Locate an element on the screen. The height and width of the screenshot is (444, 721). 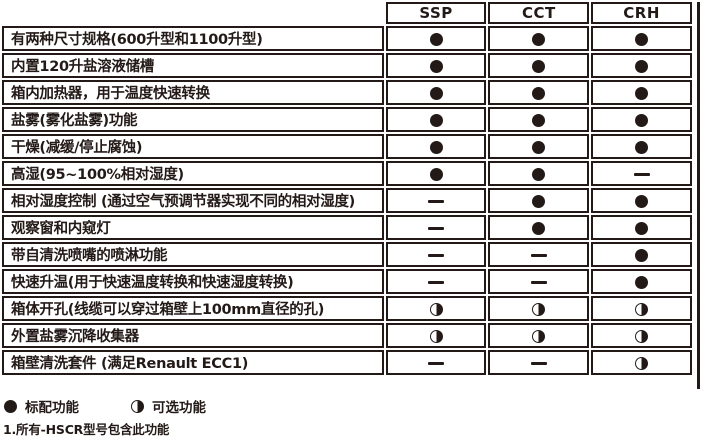
table-row: 相对湿度控制 (通过空气预调节器实现不同的相对湿度) is located at coordinates (347, 200).